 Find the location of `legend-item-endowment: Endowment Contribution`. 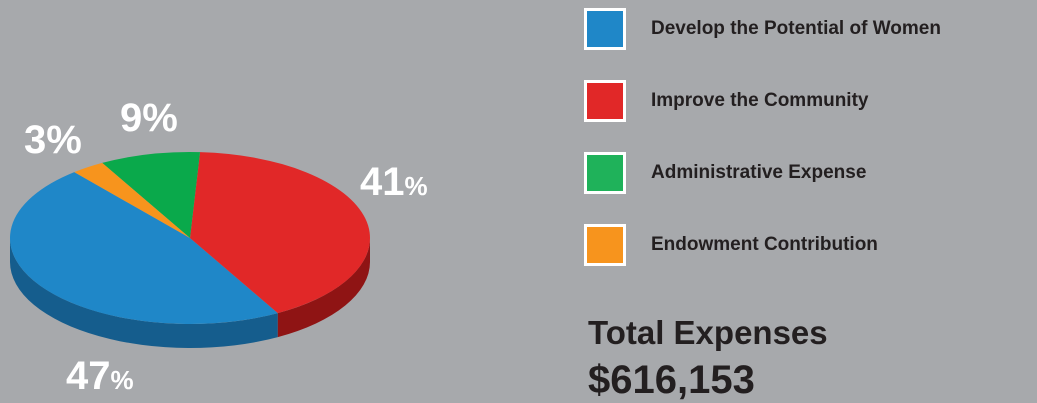

legend-item-endowment: Endowment Contribution is located at coordinates (809, 245).